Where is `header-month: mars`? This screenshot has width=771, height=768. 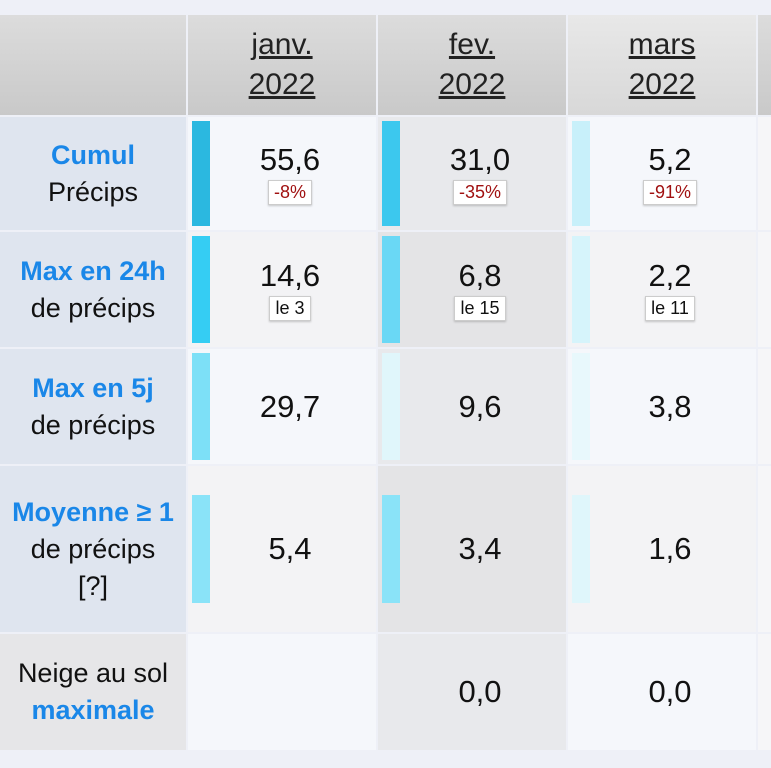 header-month: mars is located at coordinates (662, 44).